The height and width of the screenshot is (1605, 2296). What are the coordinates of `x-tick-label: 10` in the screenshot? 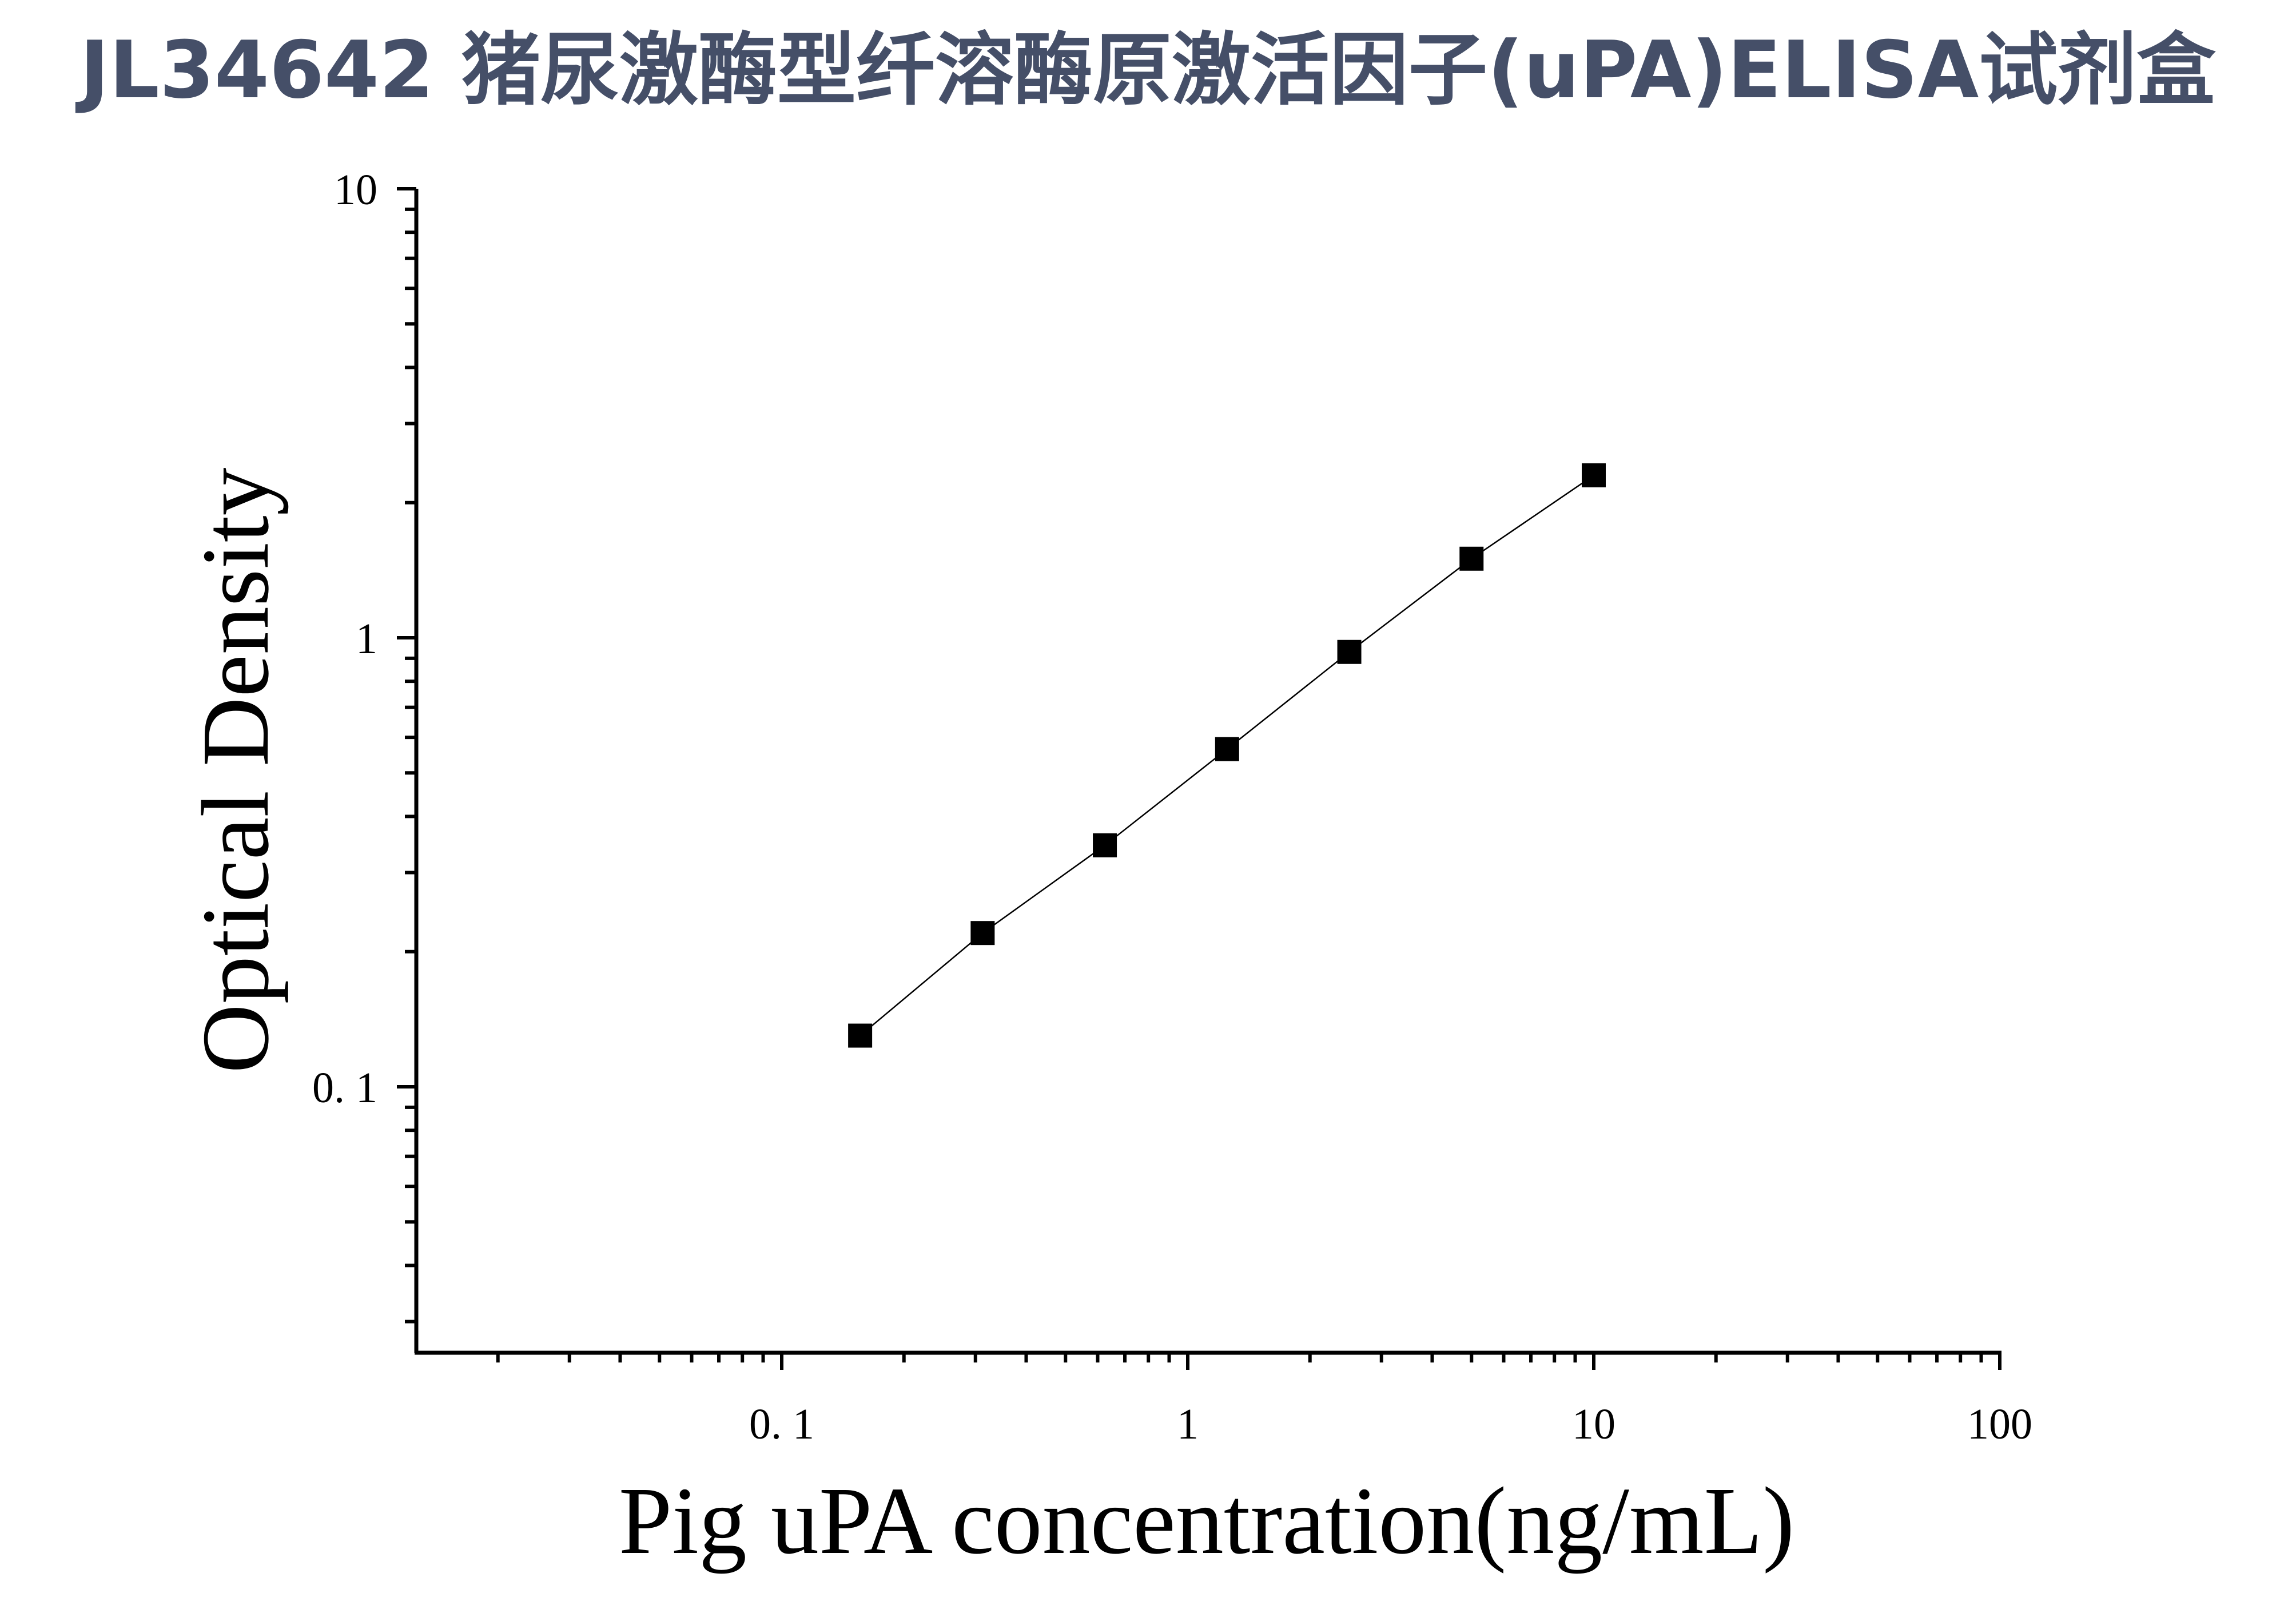 It's located at (1594, 1424).